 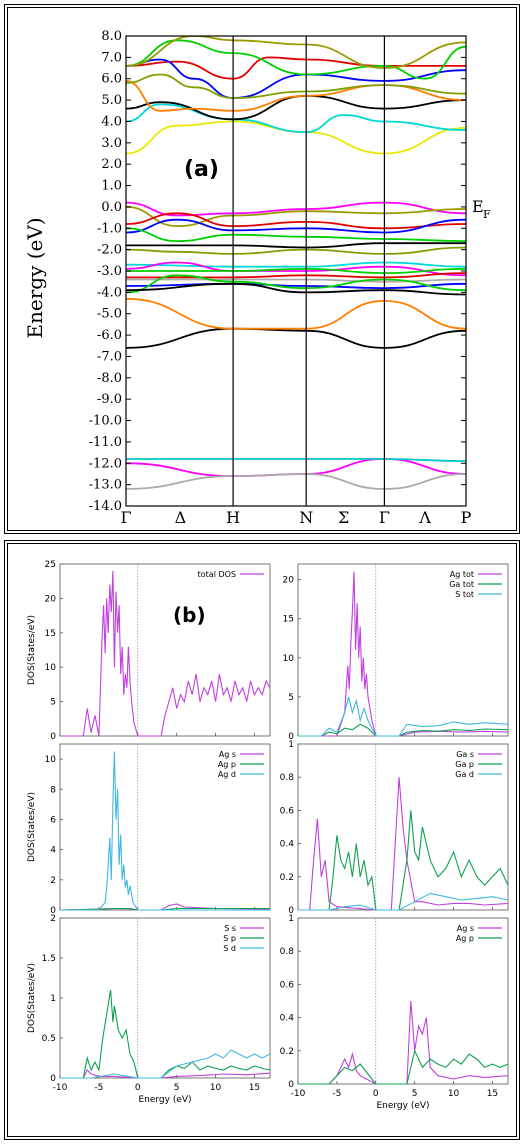 I want to click on y-tick-label: 5, so click(x=53, y=703).